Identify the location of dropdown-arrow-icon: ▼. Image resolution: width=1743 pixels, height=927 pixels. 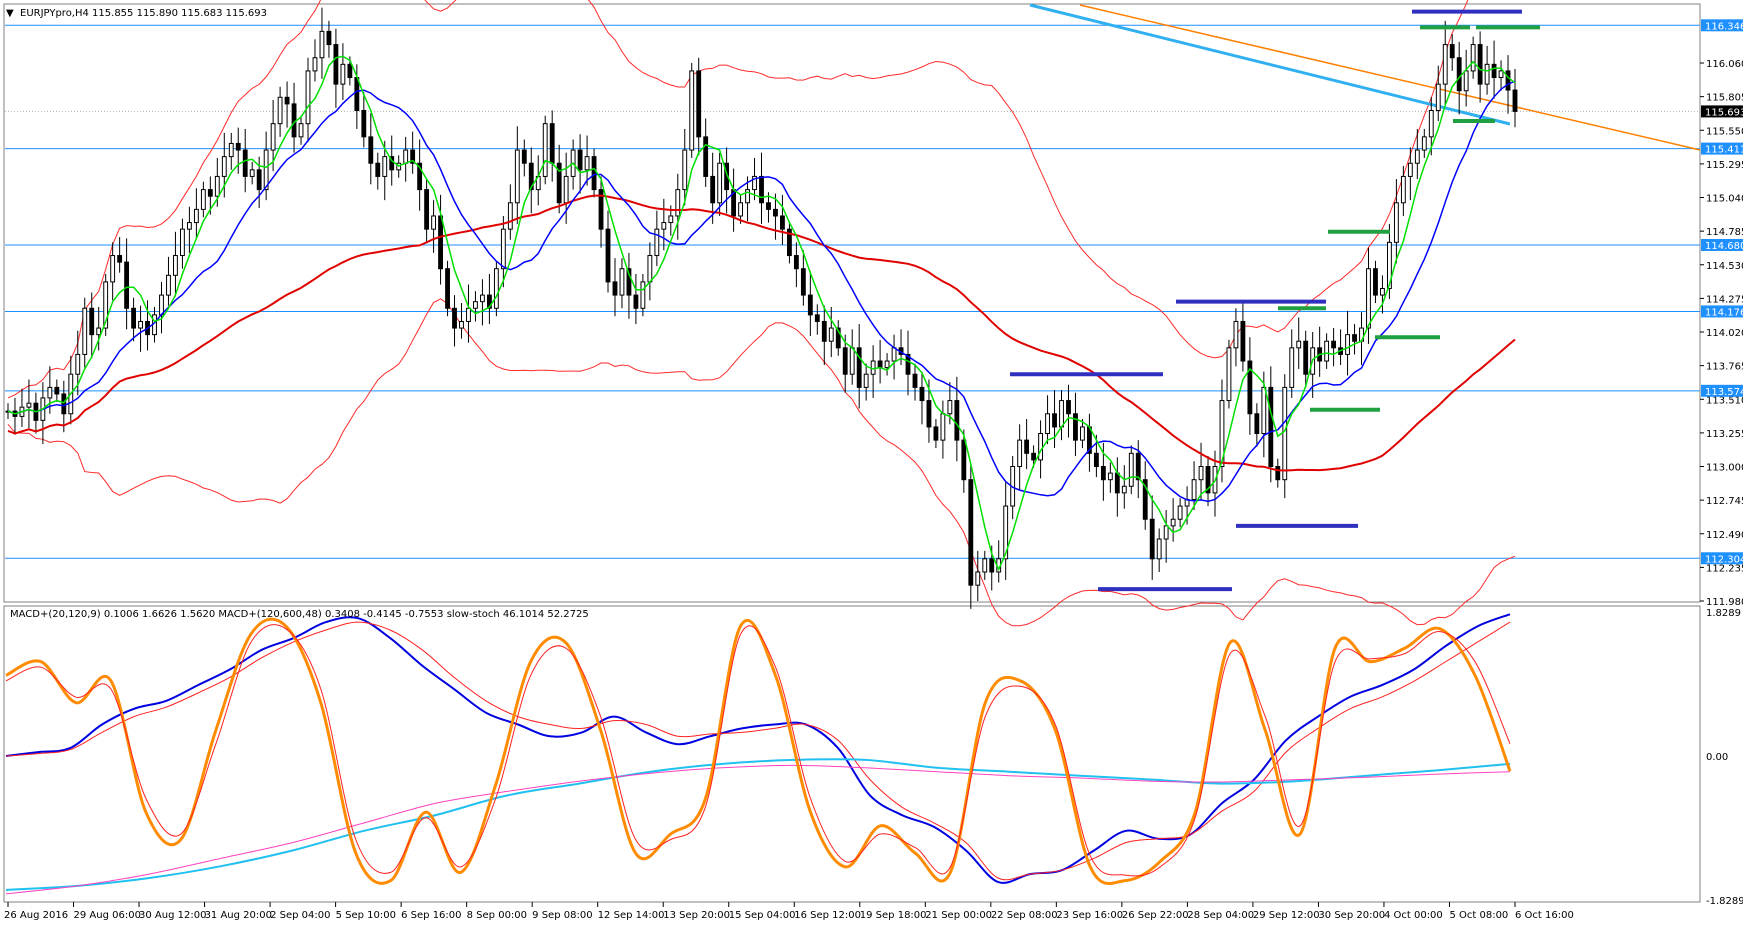
(10, 13).